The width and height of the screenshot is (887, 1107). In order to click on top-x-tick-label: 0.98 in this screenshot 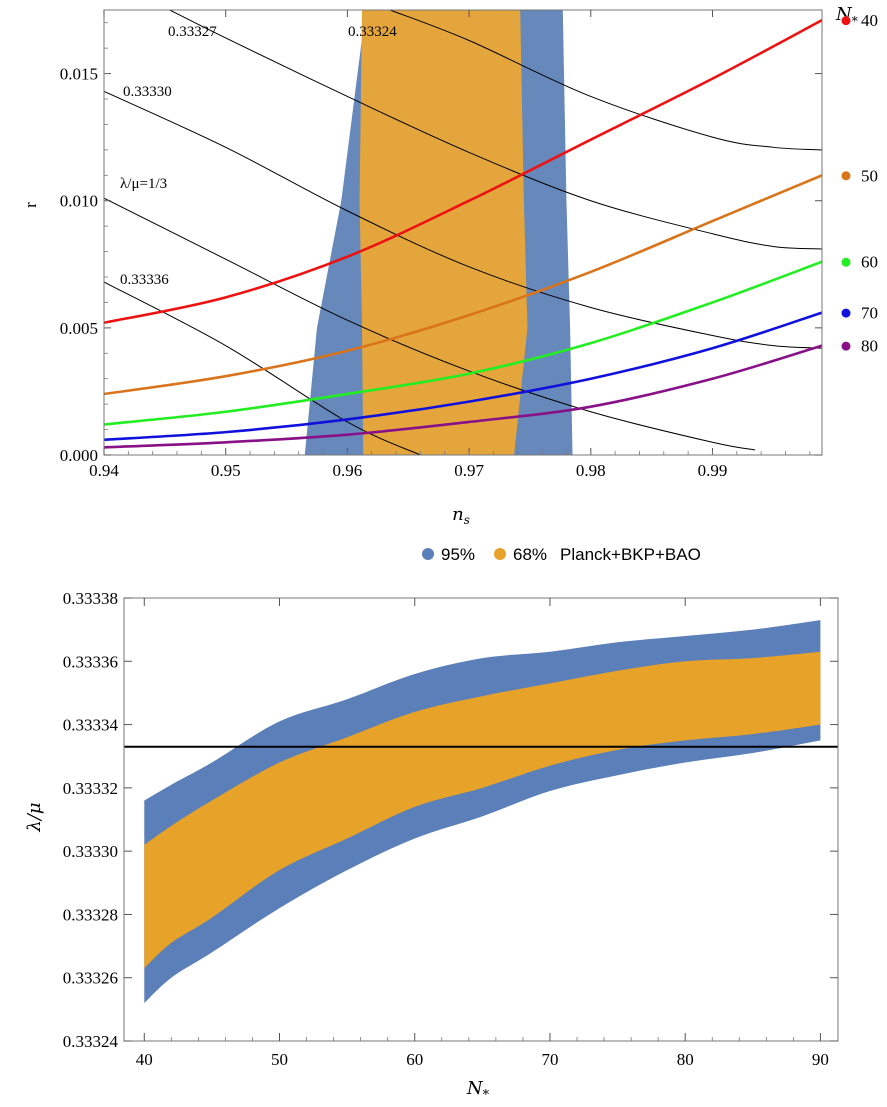, I will do `click(591, 470)`.